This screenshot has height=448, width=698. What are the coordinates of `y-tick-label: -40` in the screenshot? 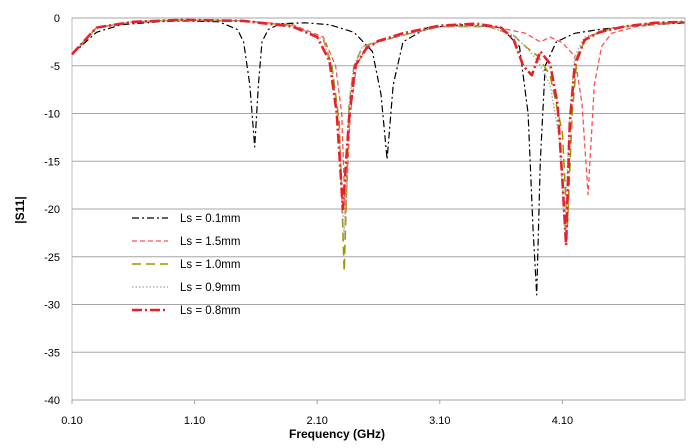 It's located at (52, 401).